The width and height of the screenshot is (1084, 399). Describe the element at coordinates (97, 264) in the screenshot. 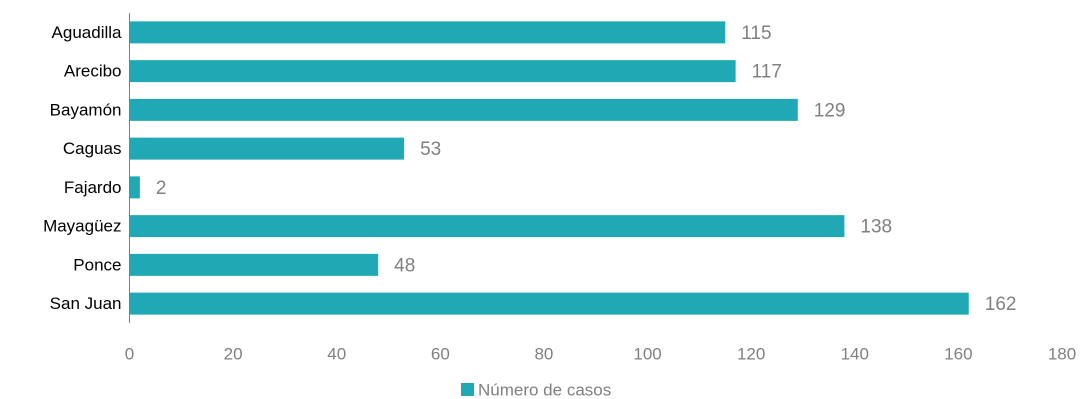

I see `category-label: Ponce` at that location.